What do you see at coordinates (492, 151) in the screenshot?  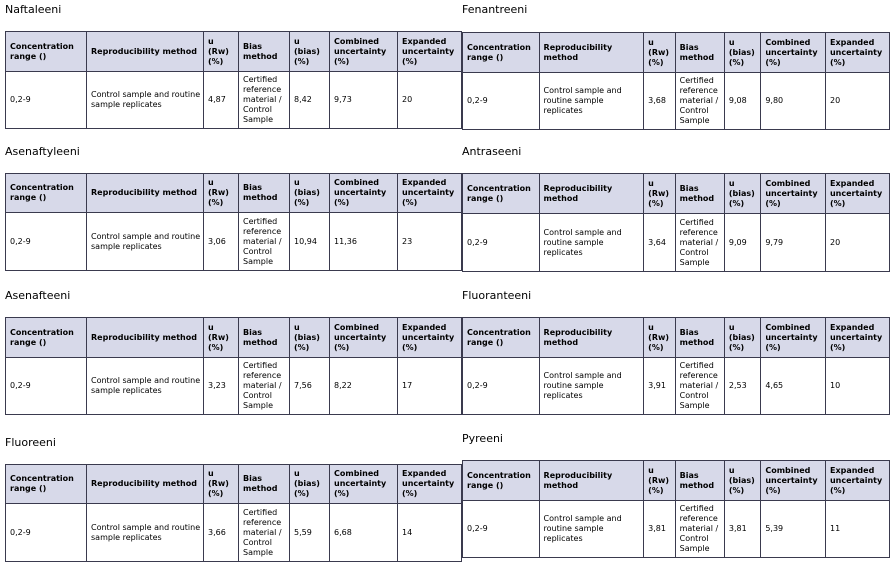 I see `table-title: Antraseeni` at bounding box center [492, 151].